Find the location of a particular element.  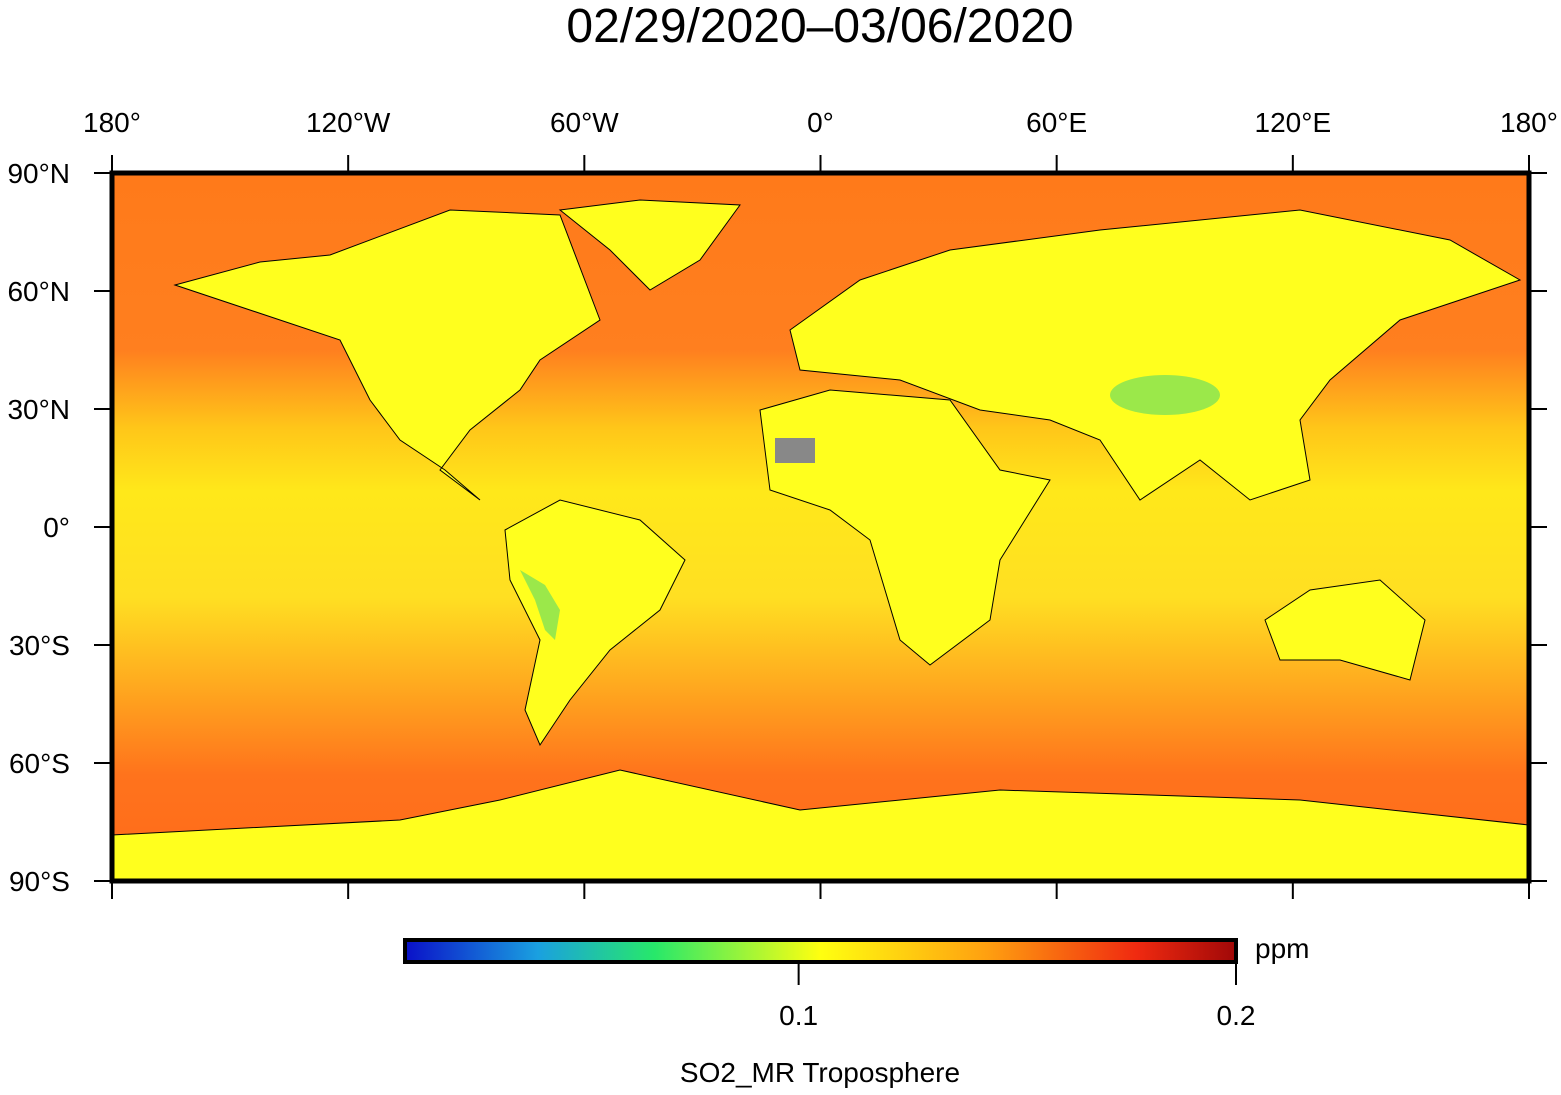

y-tick-label: 30°S is located at coordinates (39, 645).